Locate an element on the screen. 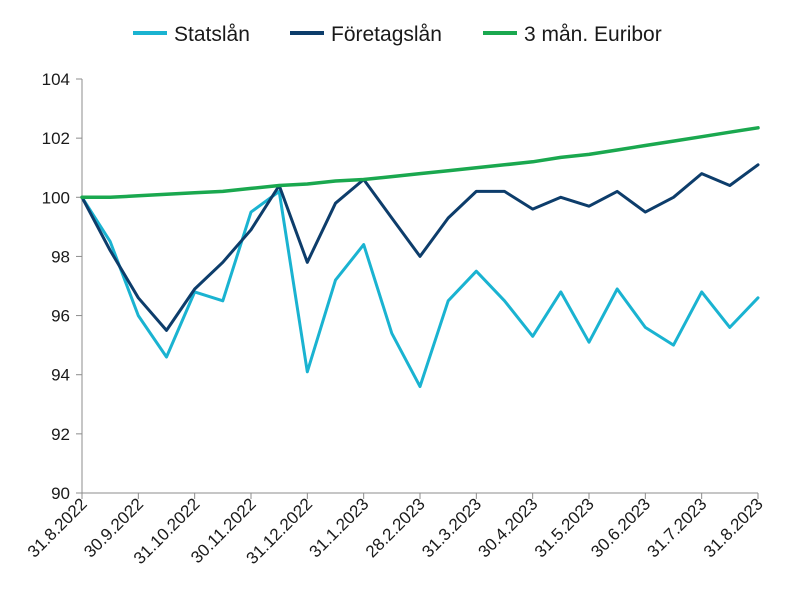 The height and width of the screenshot is (611, 800). legend: Statslån Företagslån 3 mån. Euribor is located at coordinates (397, 34).